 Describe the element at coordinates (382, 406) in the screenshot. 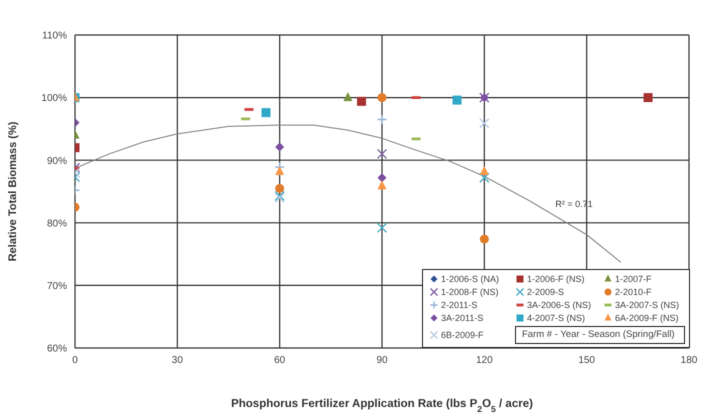

I see `x-axis-title: Phosphorus Fertilizer Application Rate (lbs P$_{2}$O$_{5}$ / acre)` at that location.